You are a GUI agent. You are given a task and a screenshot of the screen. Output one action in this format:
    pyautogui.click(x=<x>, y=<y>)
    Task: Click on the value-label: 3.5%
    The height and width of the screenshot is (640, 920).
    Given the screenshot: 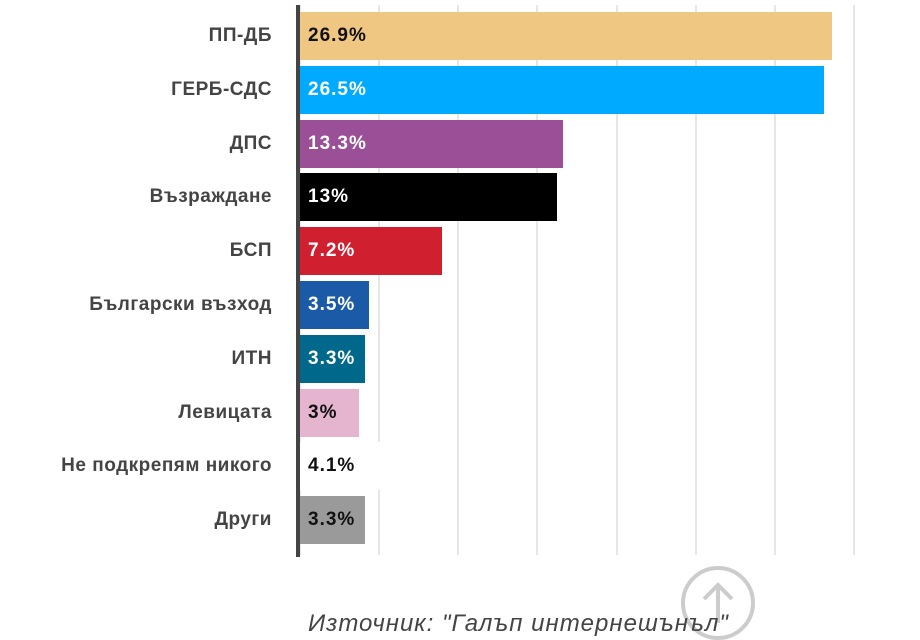 What is the action you would take?
    pyautogui.click(x=332, y=304)
    